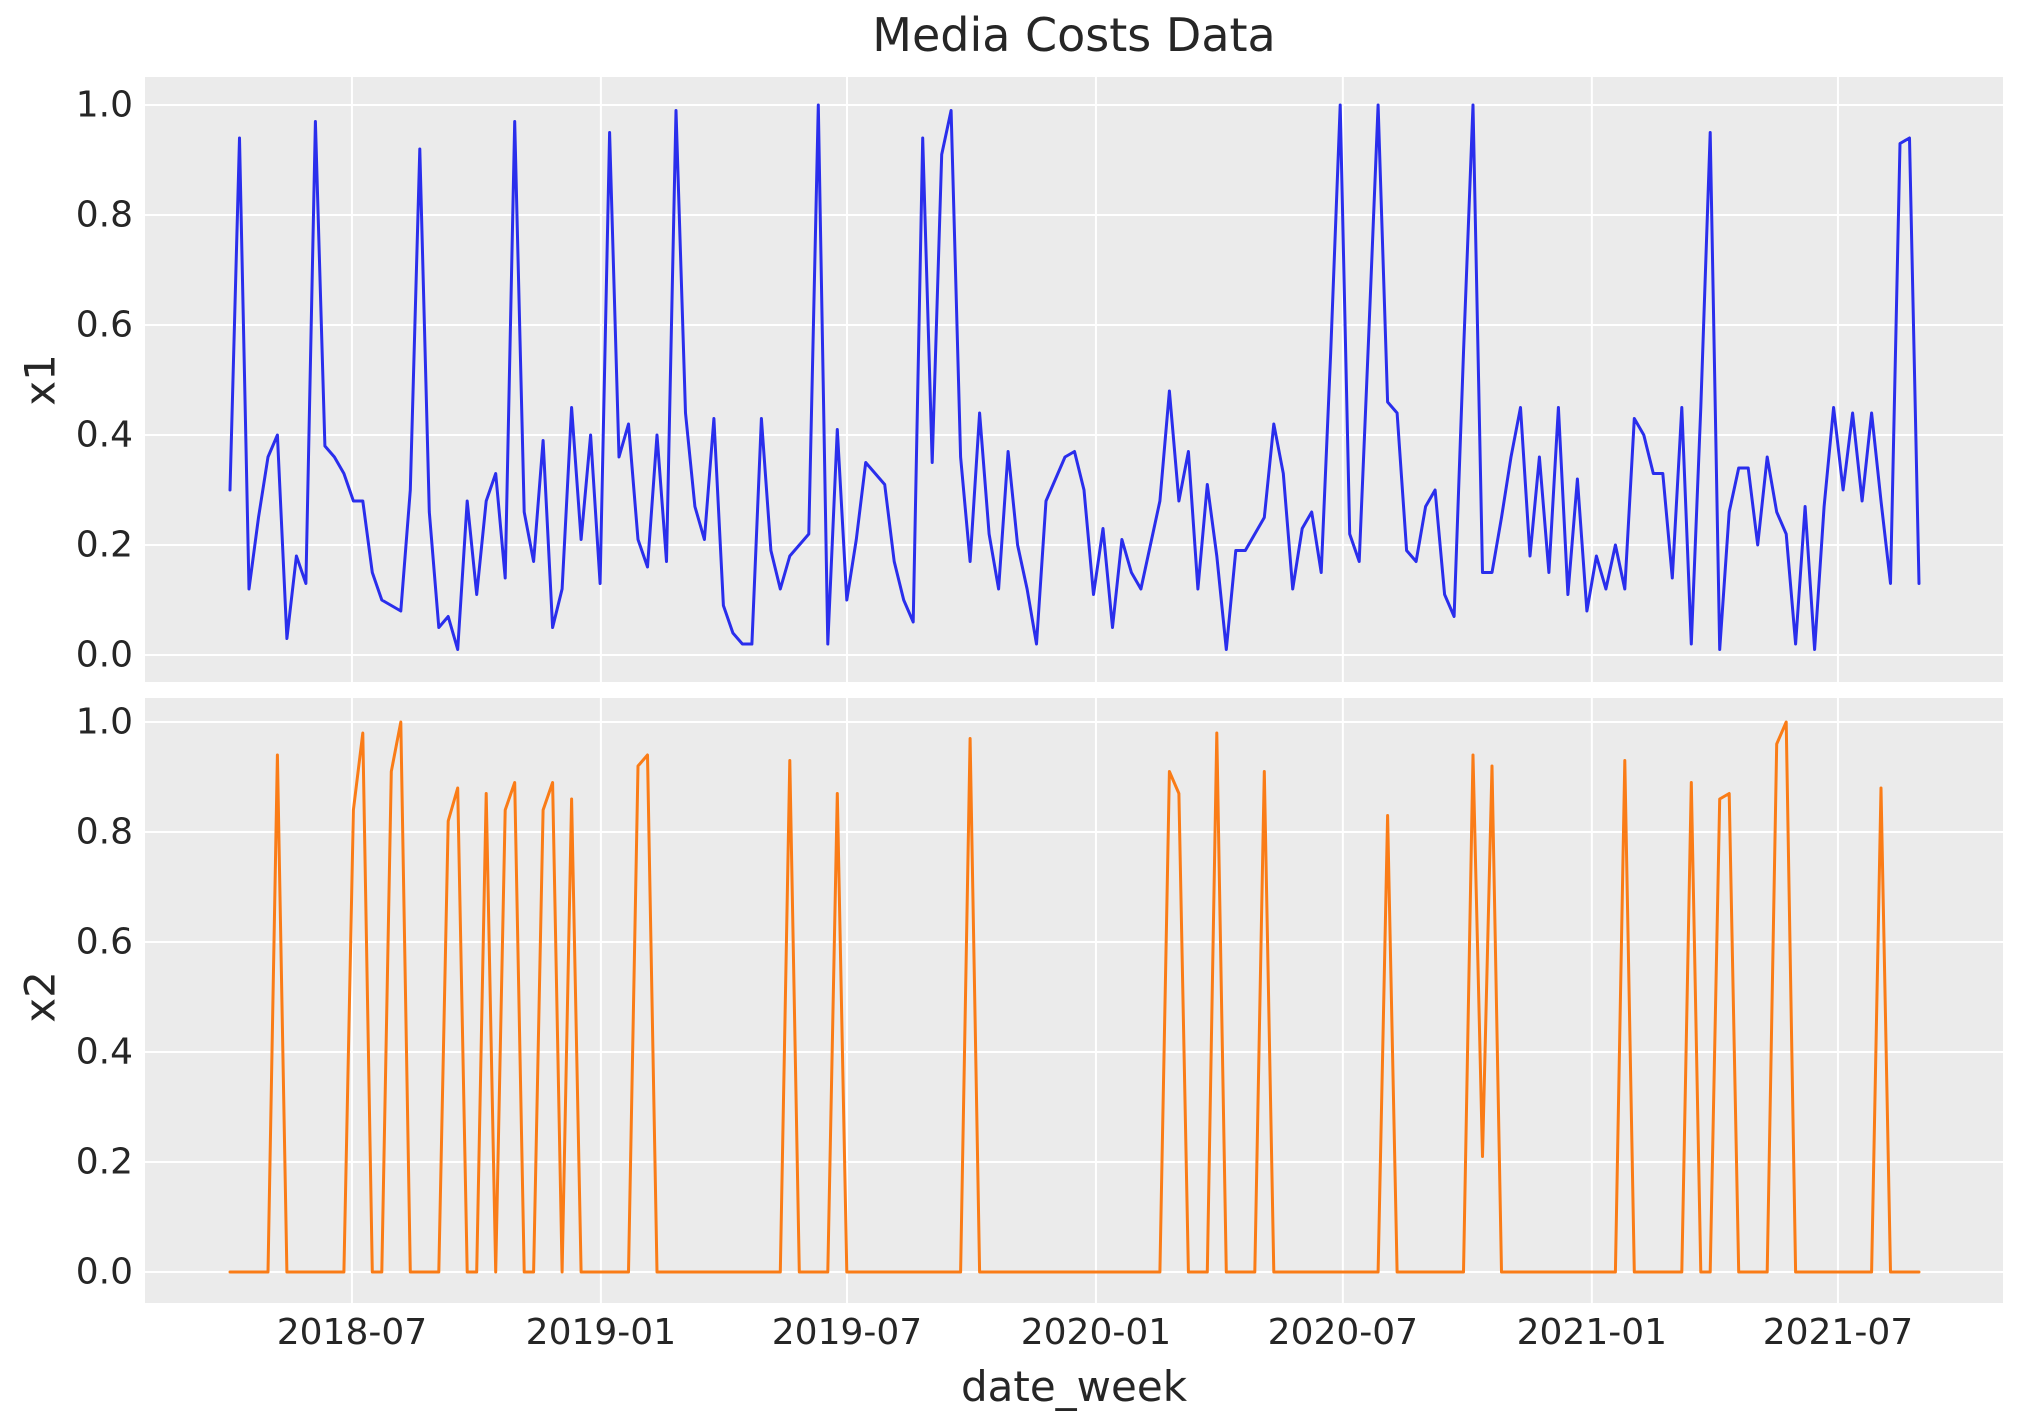  What do you see at coordinates (104, 832) in the screenshot?
I see `ytick-label-x2: 0.8` at bounding box center [104, 832].